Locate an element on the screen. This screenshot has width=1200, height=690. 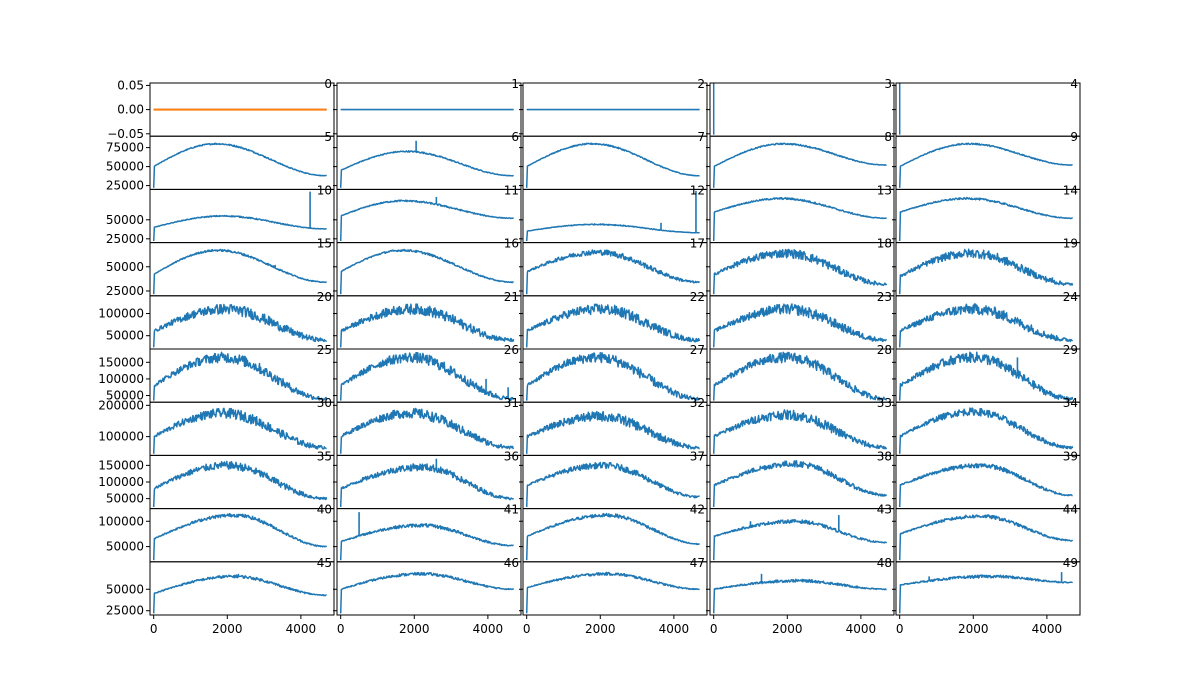
subplot-title: 0 is located at coordinates (328, 84).